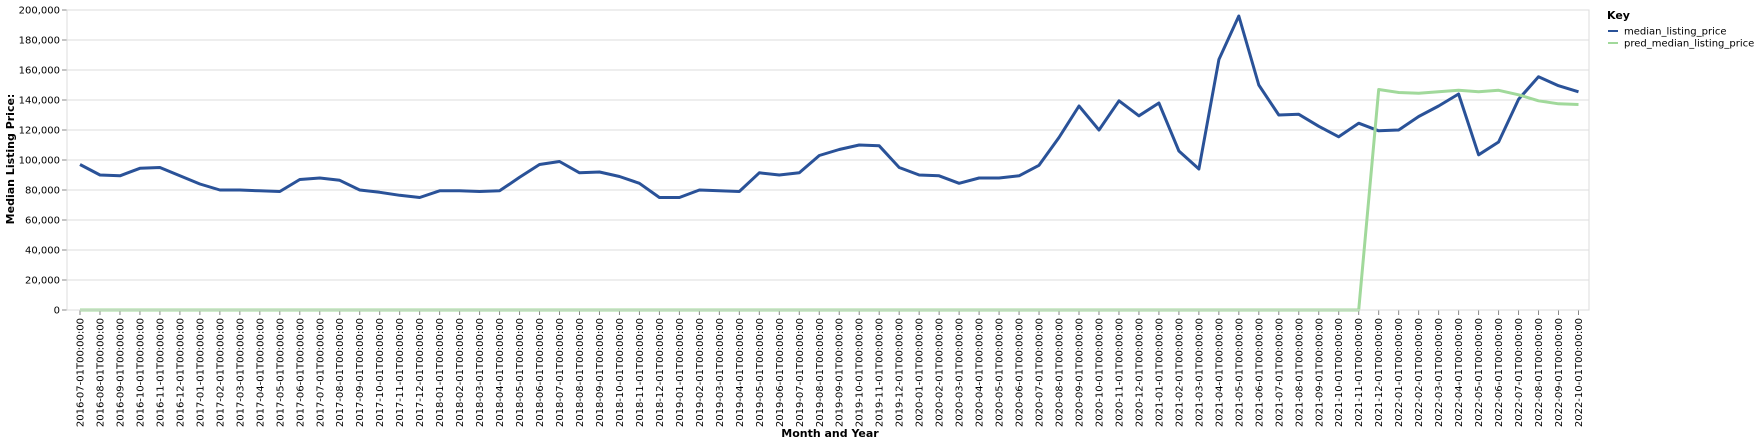  I want to click on x-tick-label: 2019-11-01T00:00:00, so click(880, 372).